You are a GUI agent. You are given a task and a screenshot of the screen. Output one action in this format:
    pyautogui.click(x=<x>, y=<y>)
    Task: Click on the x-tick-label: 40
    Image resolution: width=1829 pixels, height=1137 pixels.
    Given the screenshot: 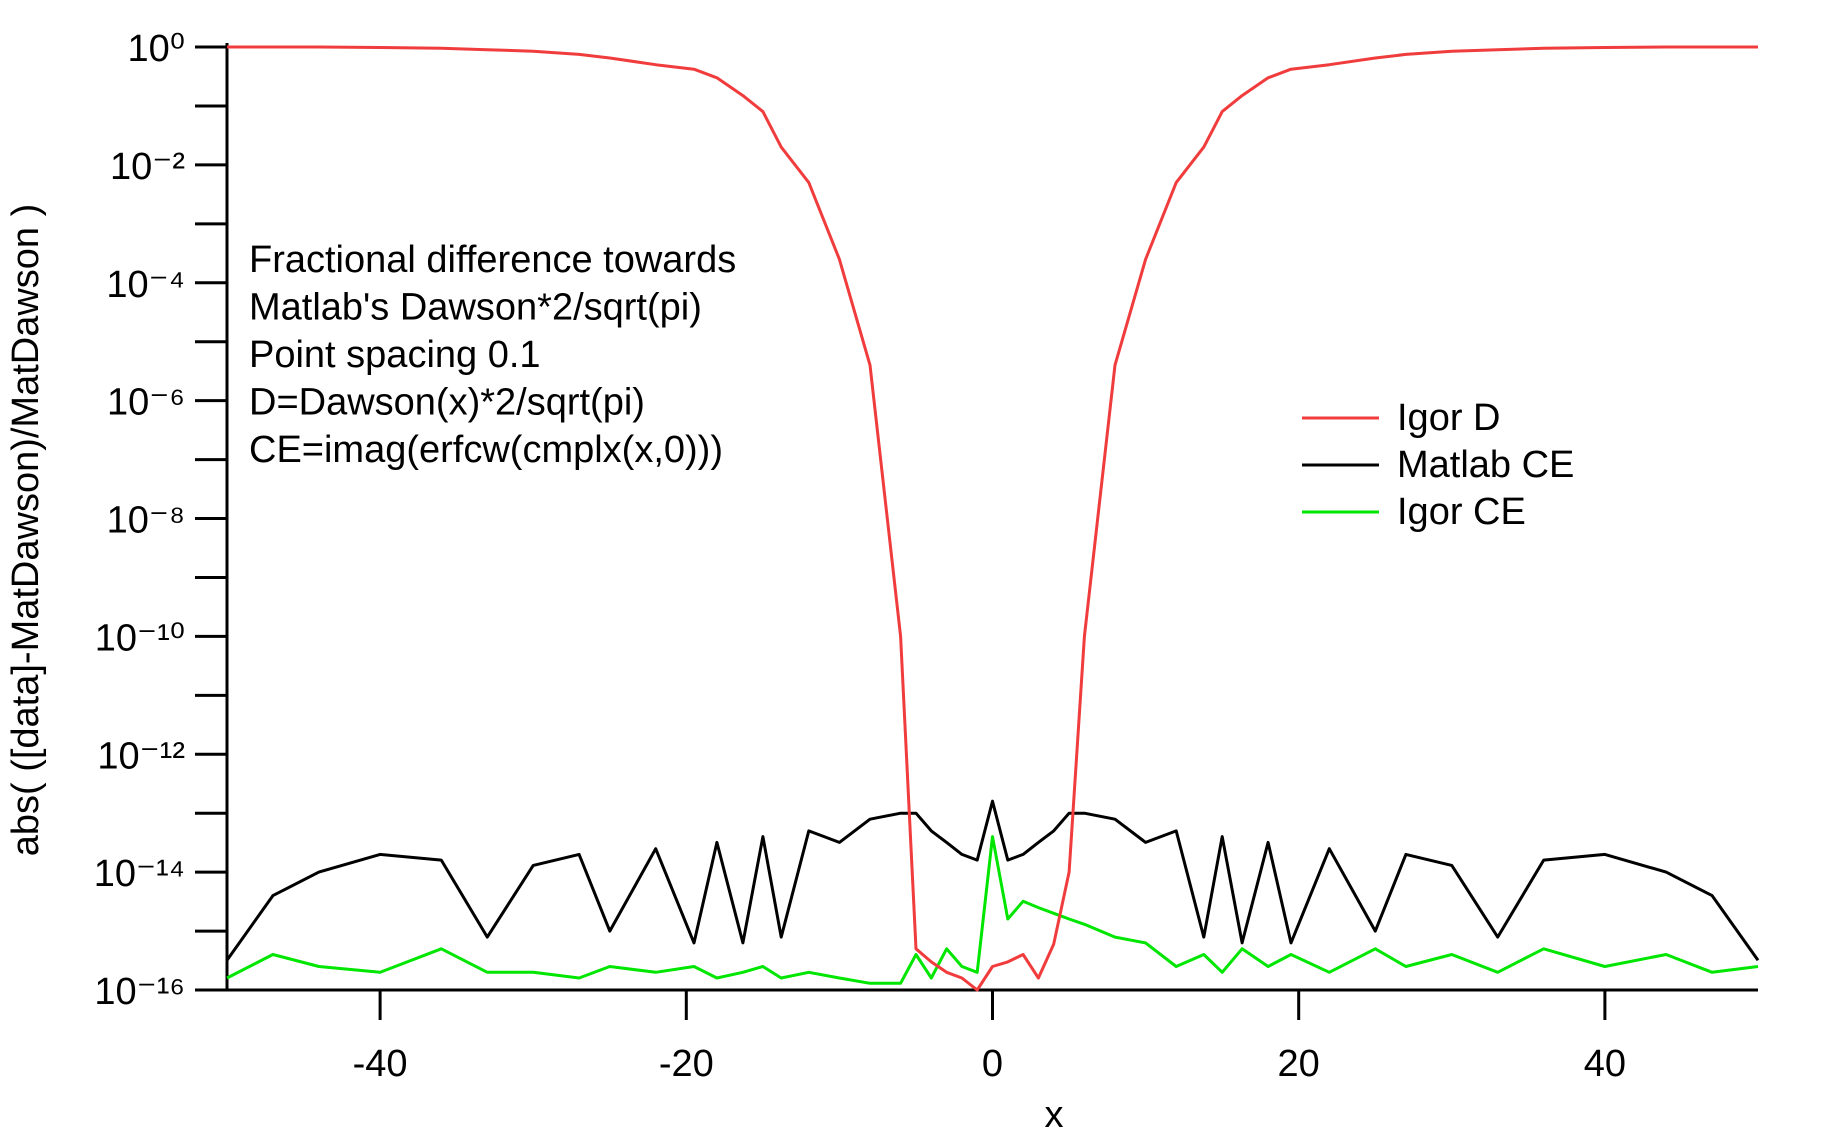 What is the action you would take?
    pyautogui.click(x=1605, y=1064)
    